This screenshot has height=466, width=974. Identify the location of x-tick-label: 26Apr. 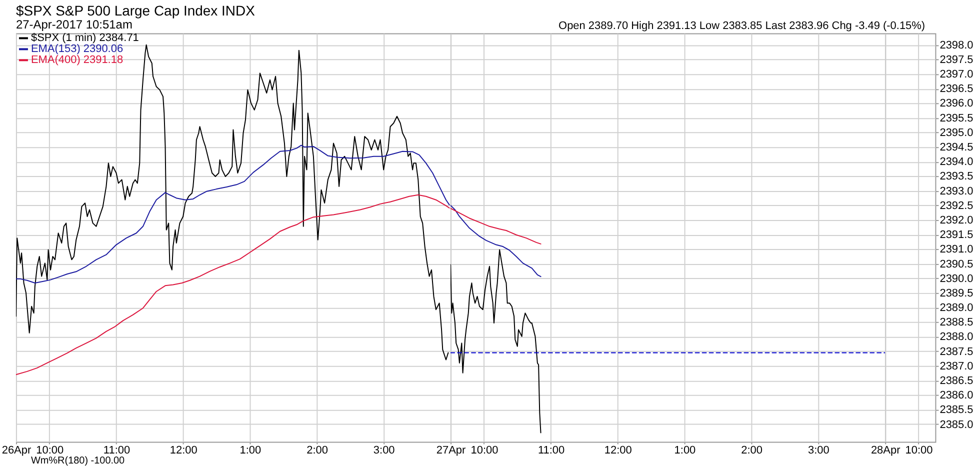
(17, 450).